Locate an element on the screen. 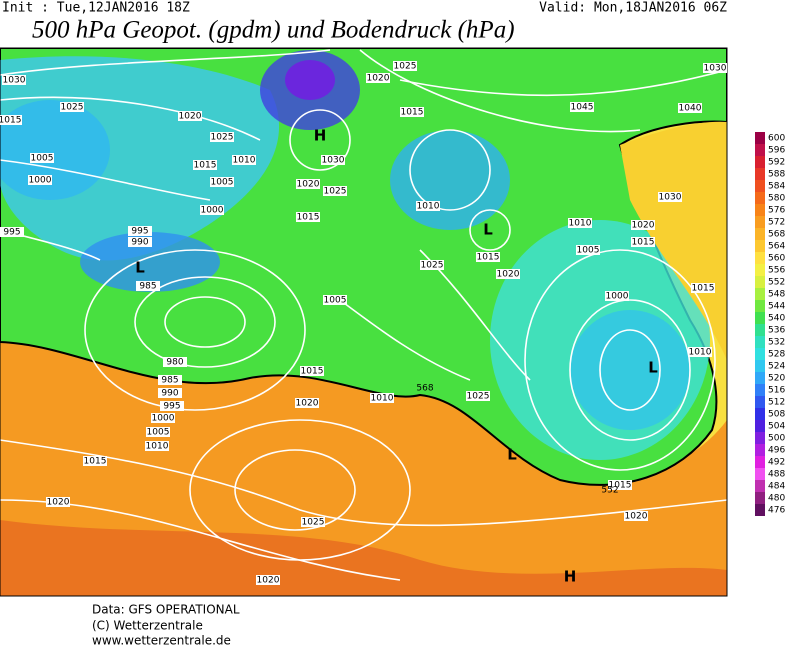 The height and width of the screenshot is (650, 787). legend-label: 572 is located at coordinates (776, 223).